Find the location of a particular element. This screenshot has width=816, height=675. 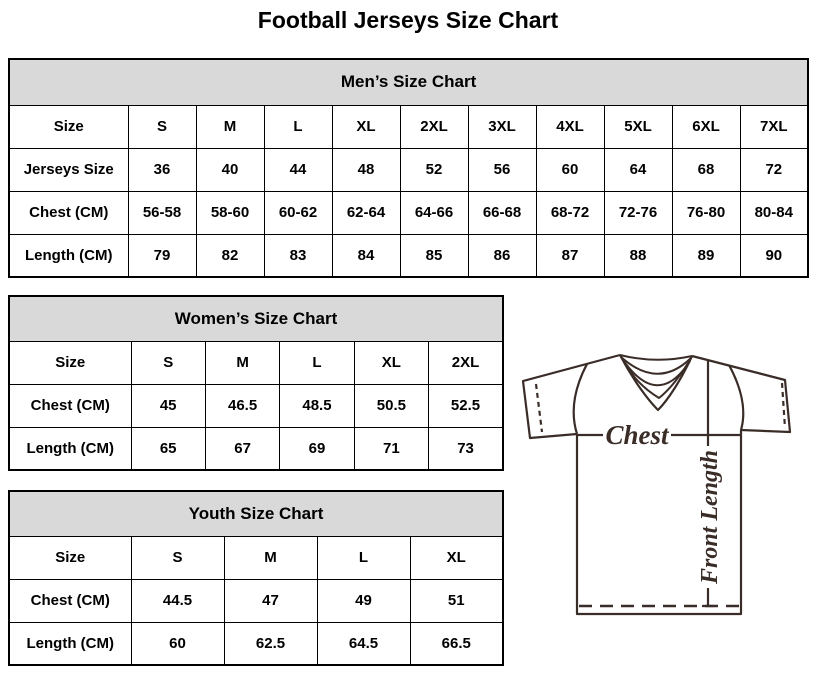

table-cell: 71 is located at coordinates (391, 448).